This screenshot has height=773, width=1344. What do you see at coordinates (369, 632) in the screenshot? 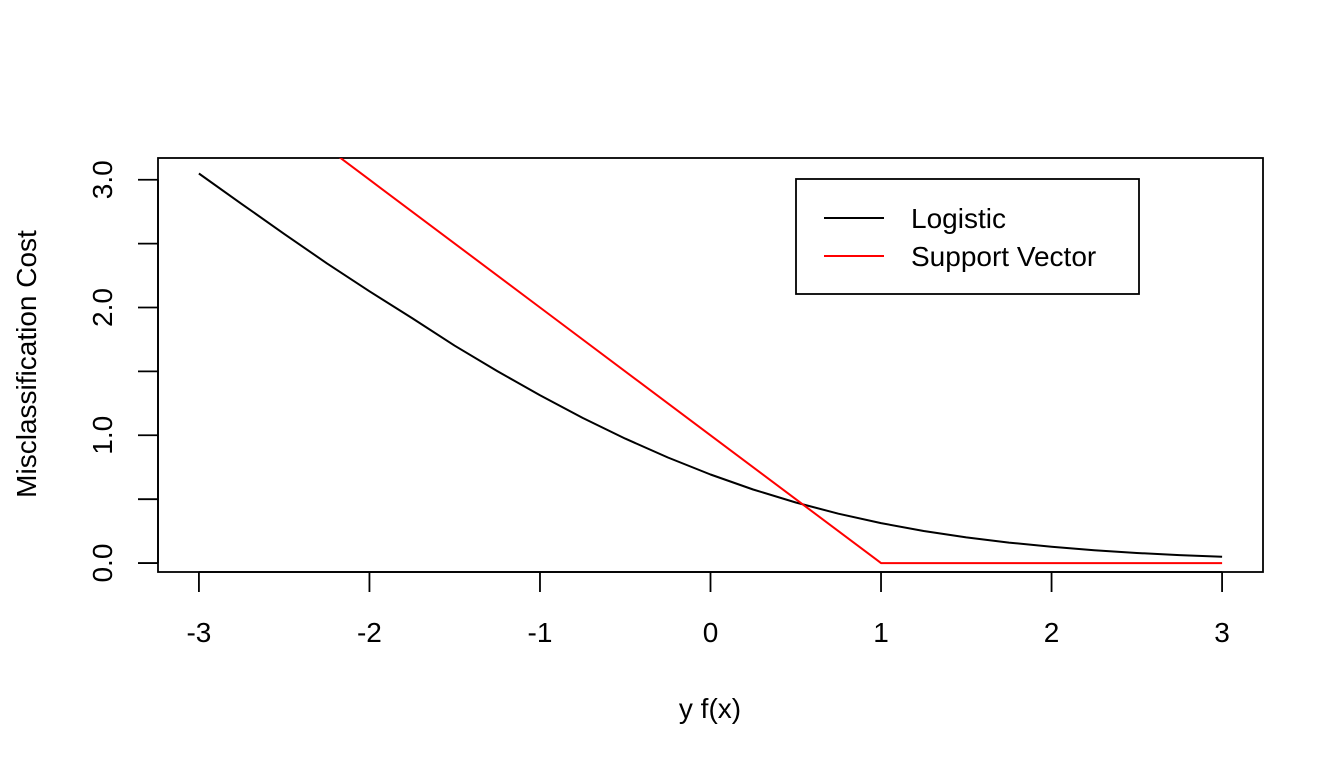
I see `x-tick-label: -2` at bounding box center [369, 632].